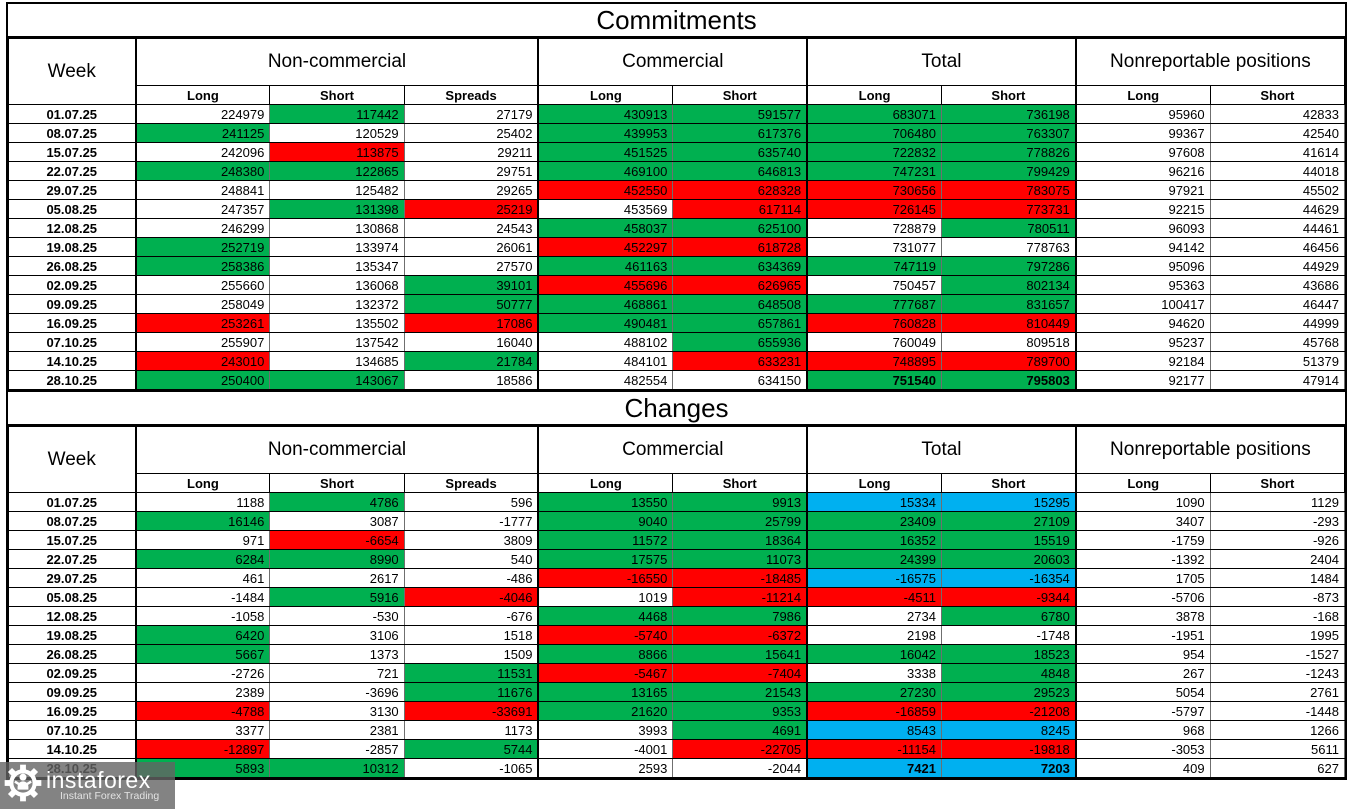 The image size is (1350, 809). I want to click on week-cell: 22.07.25, so click(72, 171).